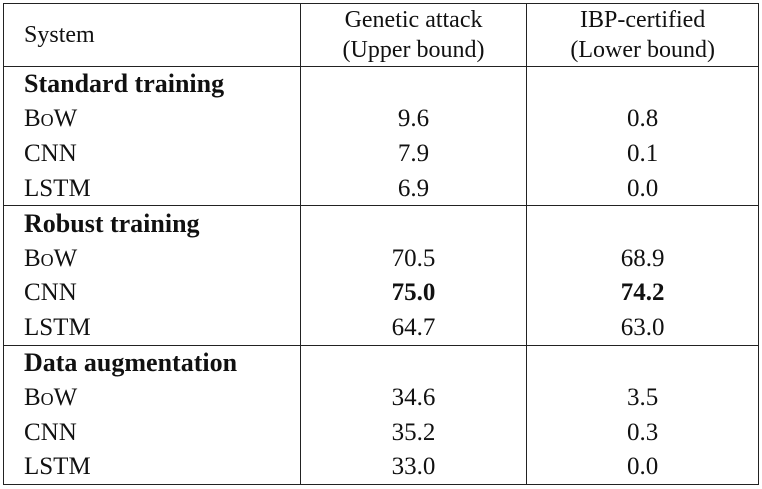  I want to click on value: 75.0, so click(413, 293).